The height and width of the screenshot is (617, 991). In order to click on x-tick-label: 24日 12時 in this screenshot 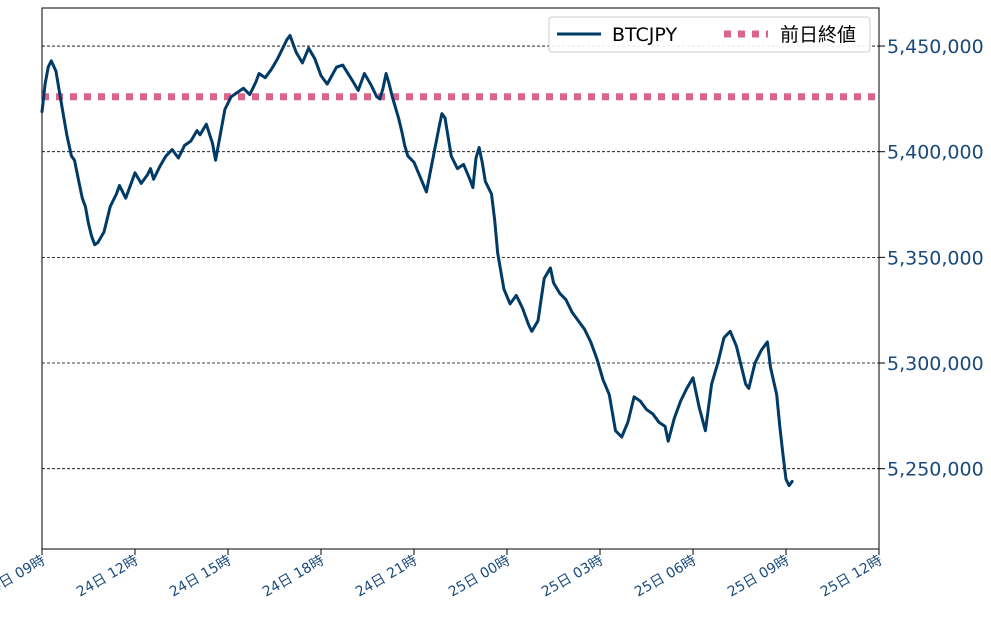, I will do `click(107, 577)`.